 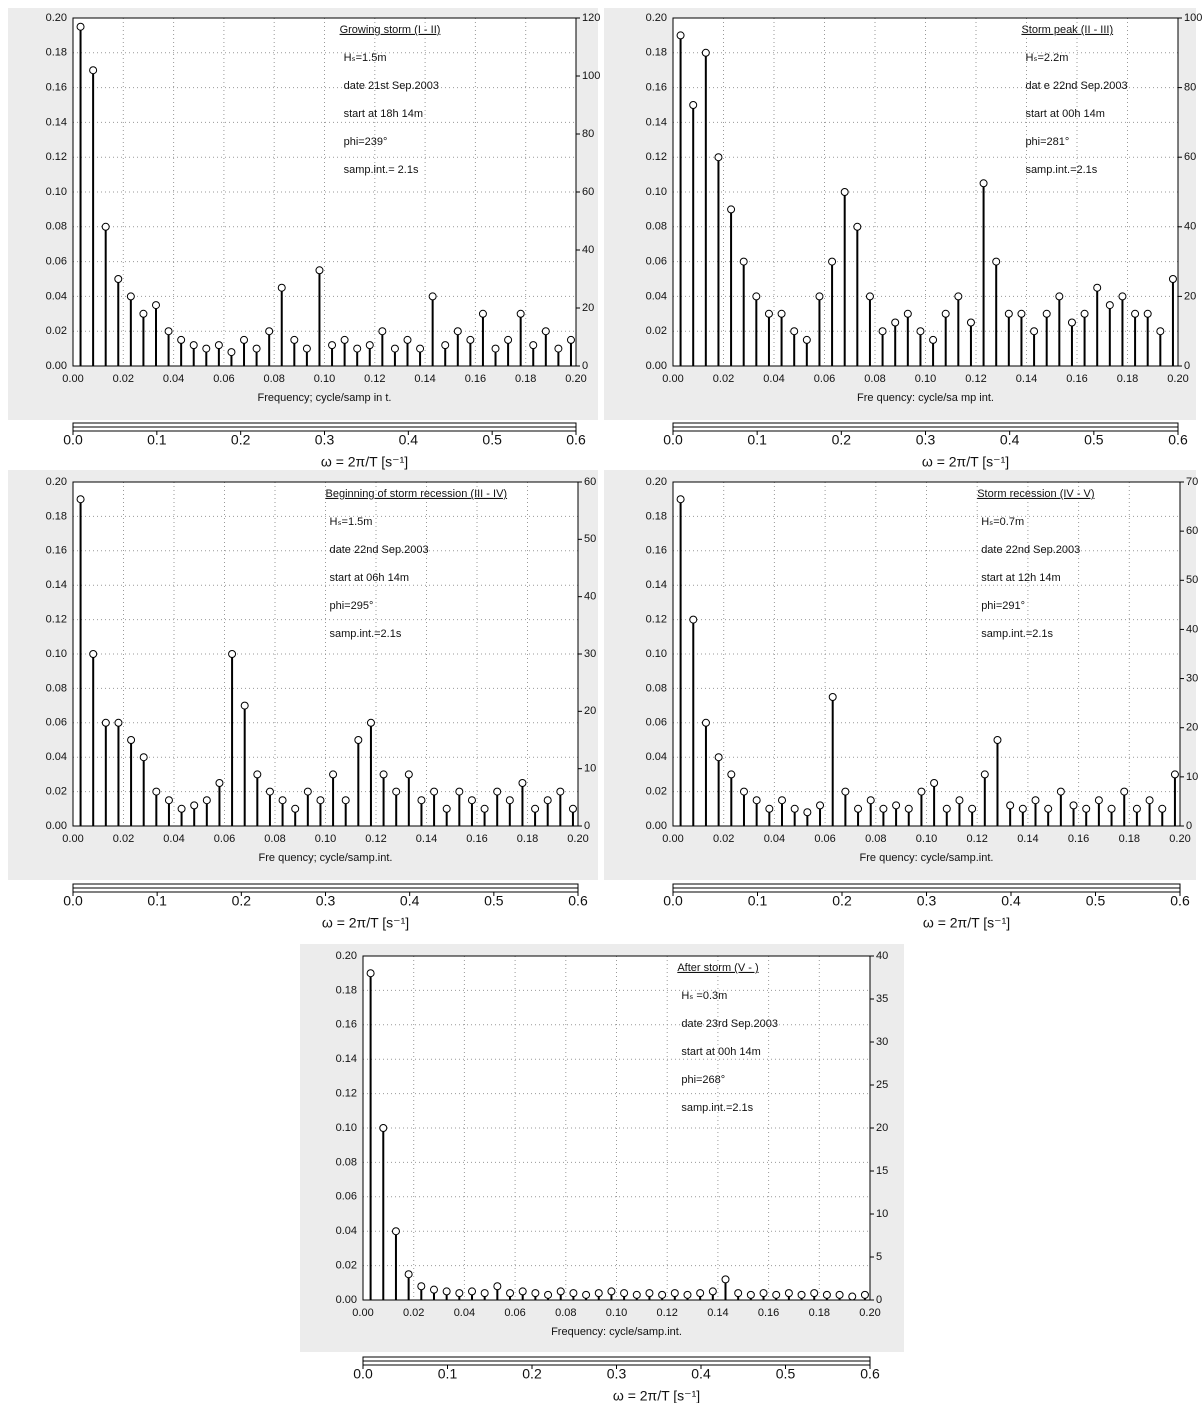 I want to click on y2-tick-label: 5, so click(x=879, y=1257).